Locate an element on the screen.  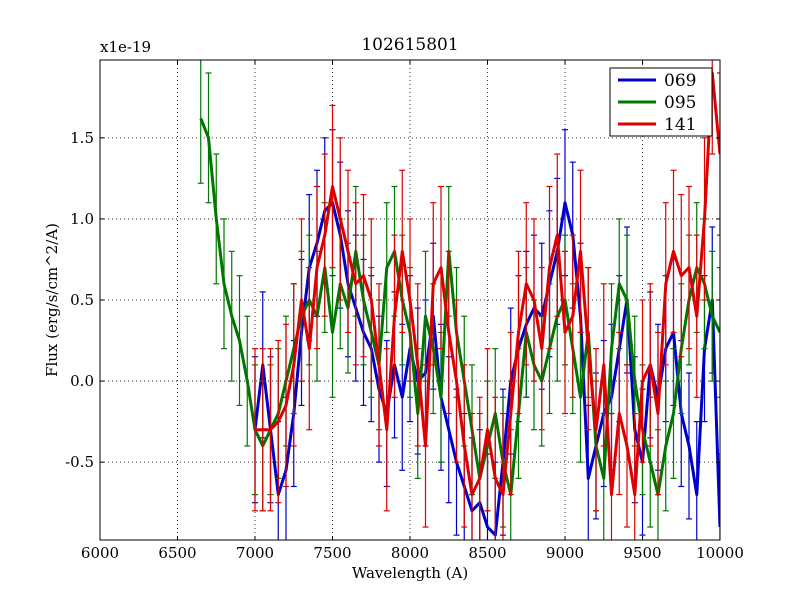
x-tick-label: 7500 is located at coordinates (332, 553).